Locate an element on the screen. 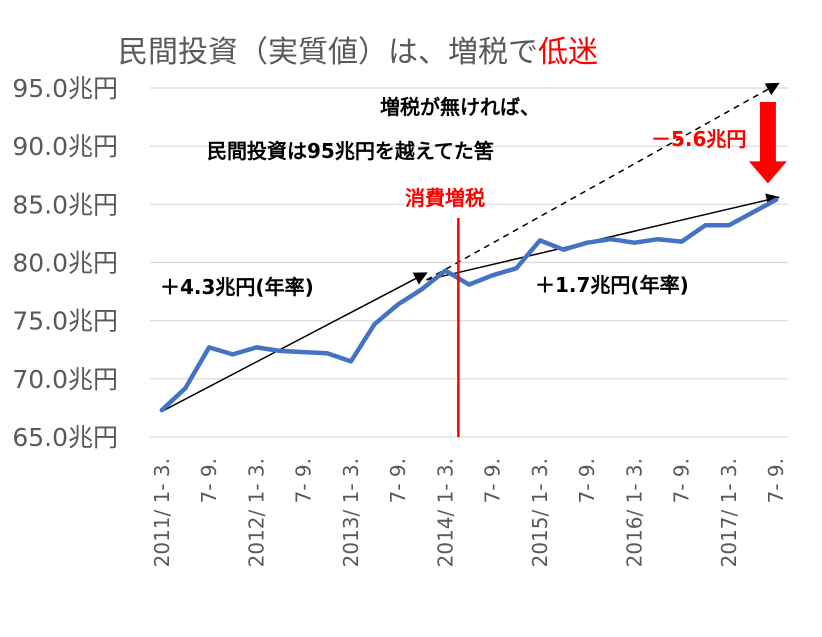 The width and height of the screenshot is (822, 637). x-tick-label: 2016/ 1- 3. is located at coordinates (634, 512).